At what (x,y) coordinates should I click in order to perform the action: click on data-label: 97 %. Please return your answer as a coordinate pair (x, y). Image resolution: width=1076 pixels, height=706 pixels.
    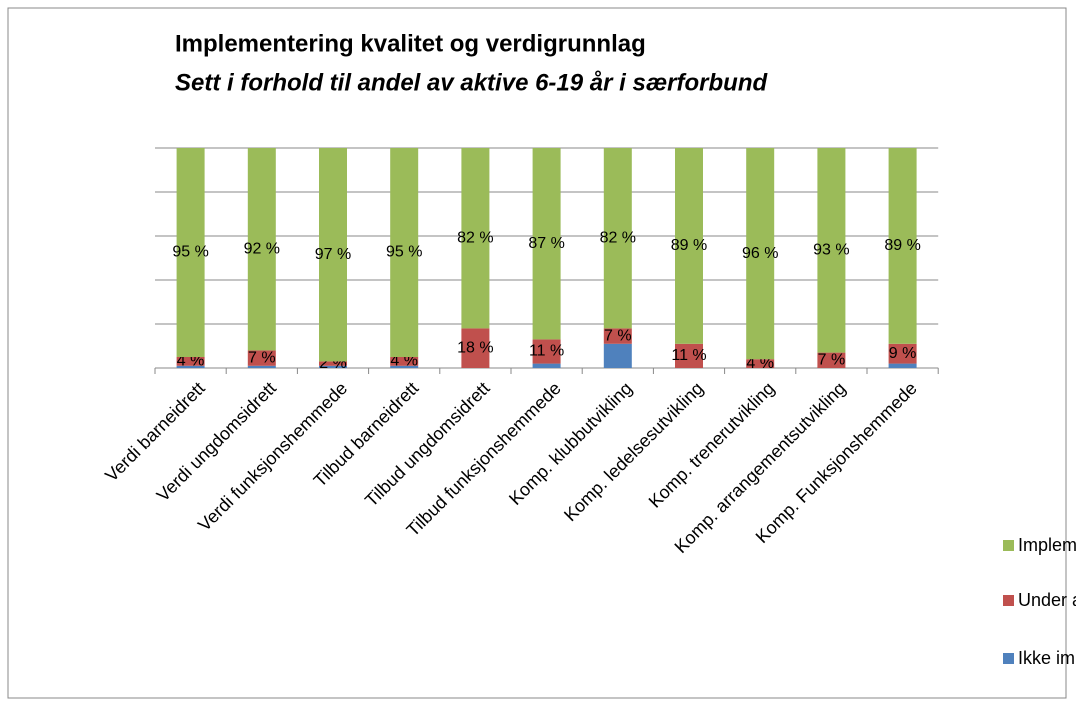
    Looking at the image, I should click on (333, 254).